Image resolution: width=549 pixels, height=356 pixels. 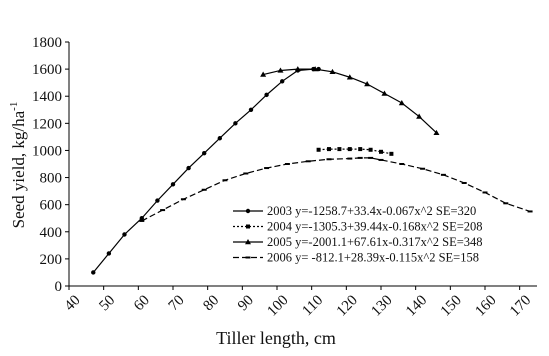 What do you see at coordinates (520, 305) in the screenshot?
I see `x-tick-label: 170` at bounding box center [520, 305].